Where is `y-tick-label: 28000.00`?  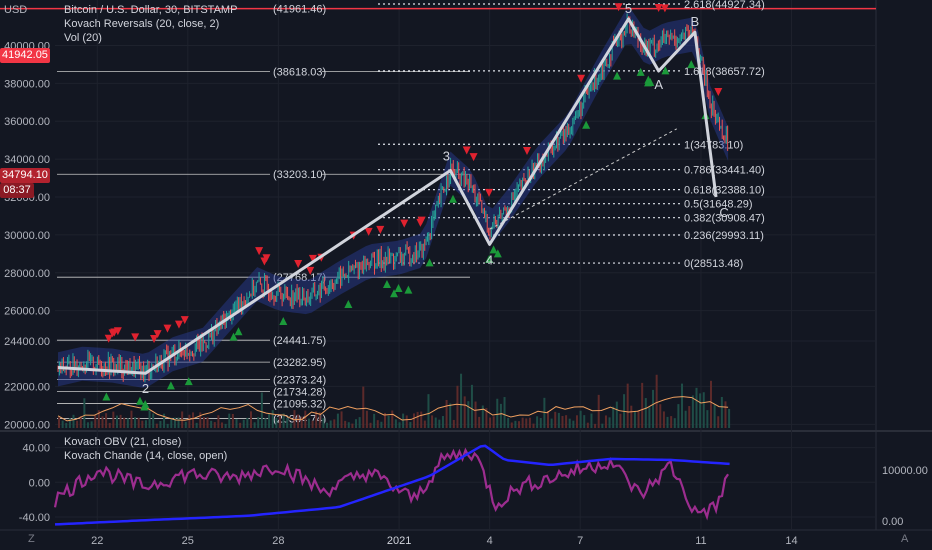 y-tick-label: 28000.00 is located at coordinates (27, 274).